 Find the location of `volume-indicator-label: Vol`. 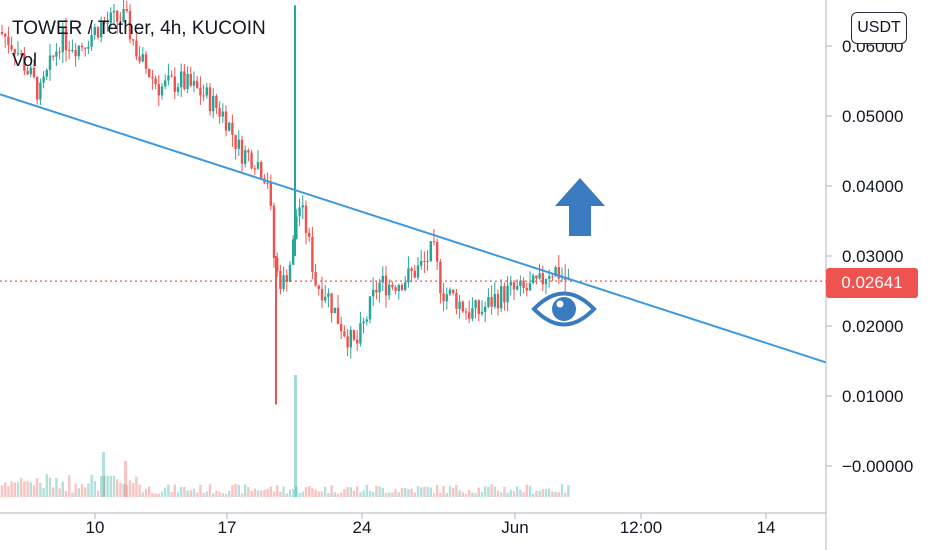

volume-indicator-label: Vol is located at coordinates (25, 60).